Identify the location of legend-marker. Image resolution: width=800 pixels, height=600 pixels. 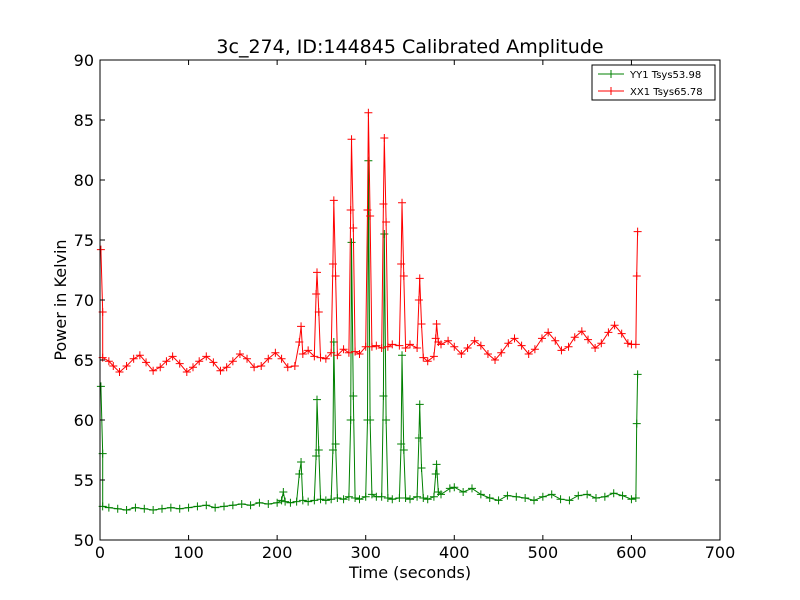
(611, 74).